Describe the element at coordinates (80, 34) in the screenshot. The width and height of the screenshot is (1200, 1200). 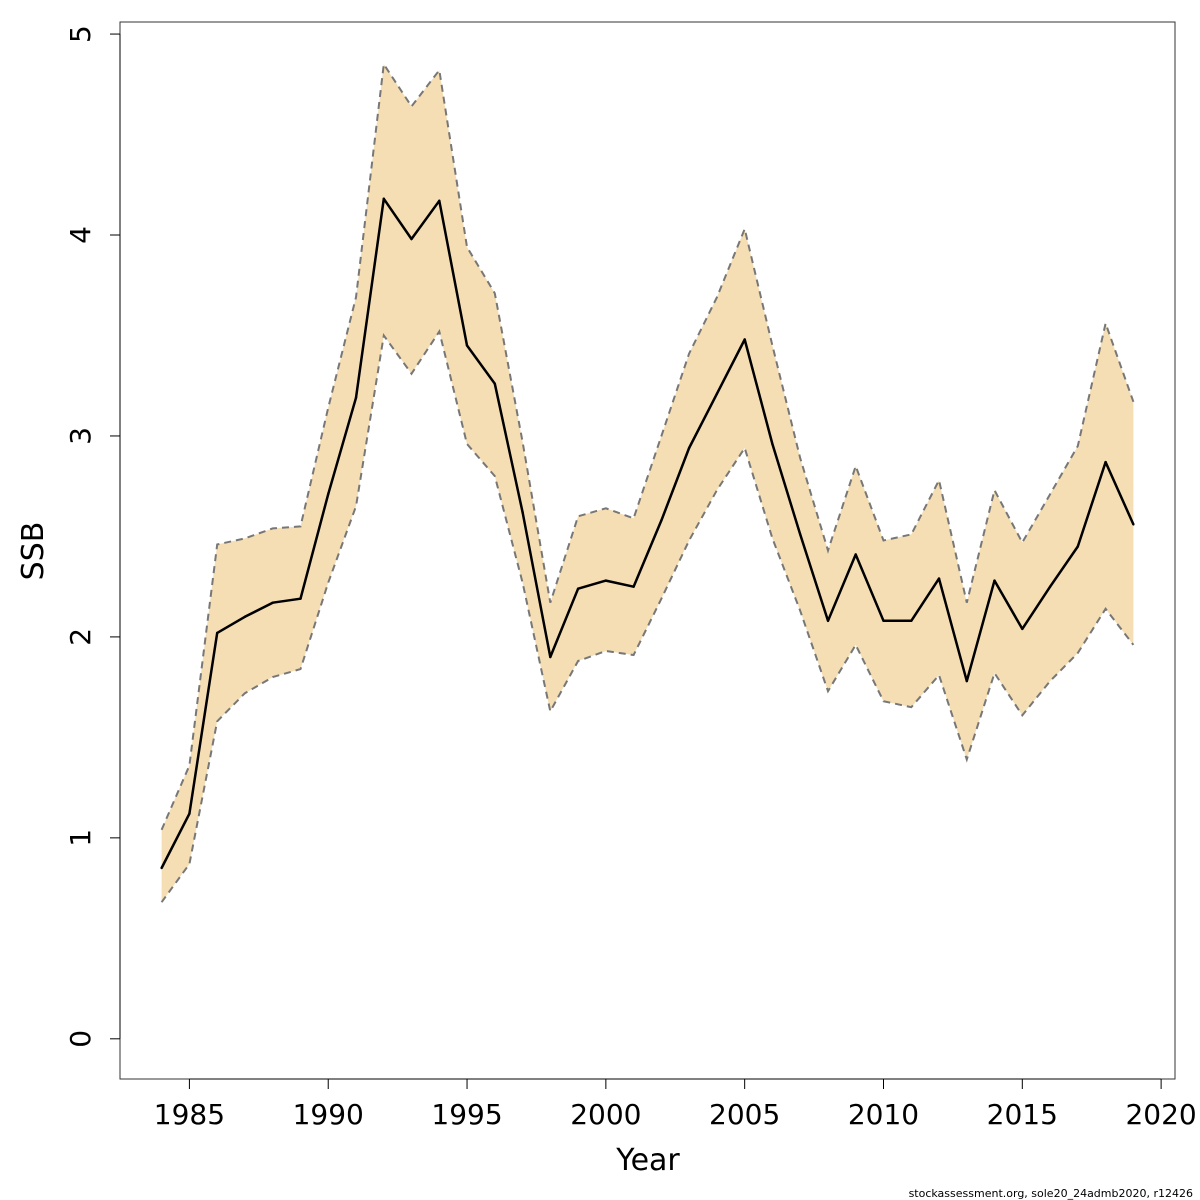
I see `y-tick-label: 5` at that location.